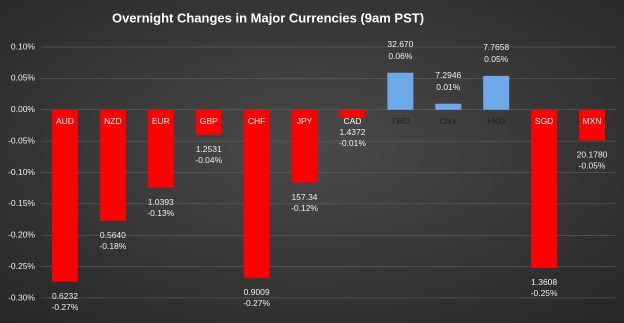  Describe the element at coordinates (112, 121) in the screenshot. I see `category-label: NZD` at that location.